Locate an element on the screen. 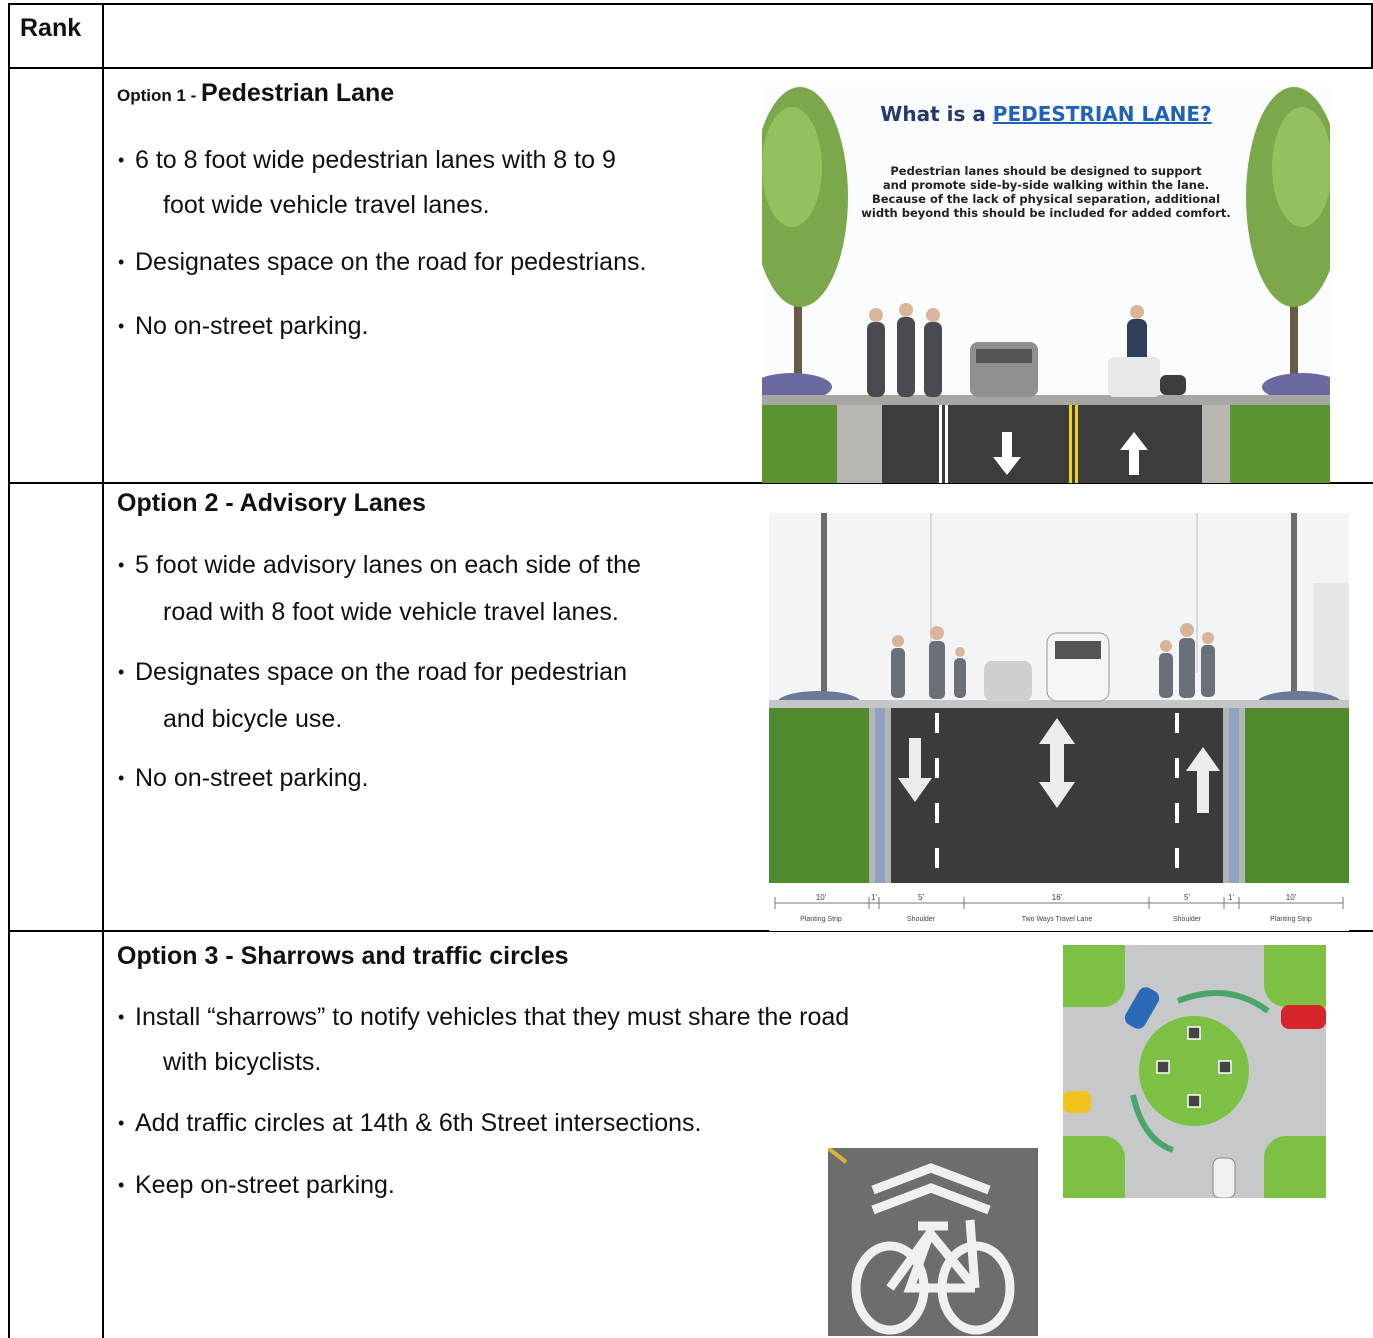  image-heading: What is a PEDESTRIAN LANE? is located at coordinates (1045, 114).